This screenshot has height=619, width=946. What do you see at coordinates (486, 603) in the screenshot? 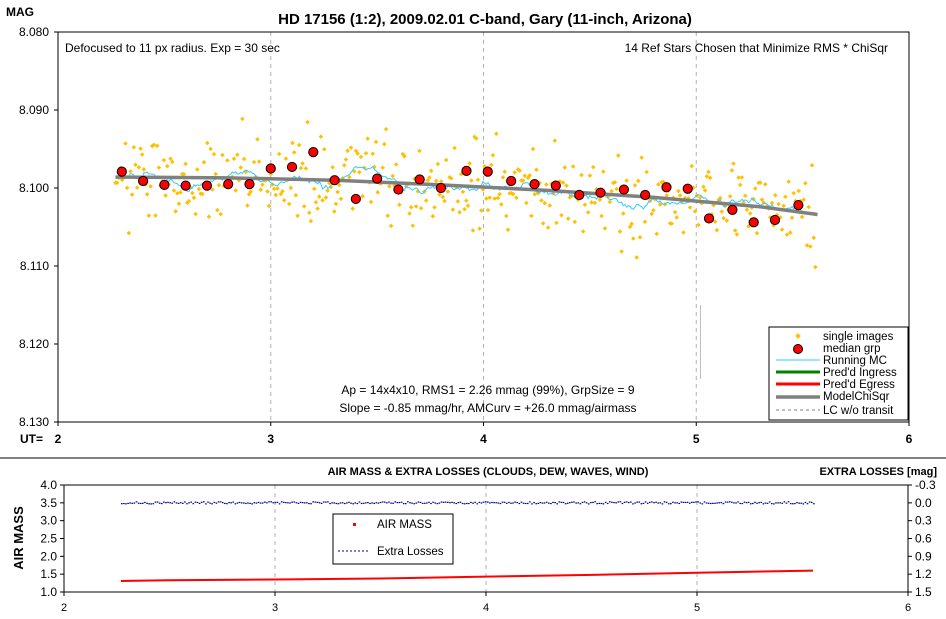
I see `bottom-x-ticks: 2 3 4 5 6` at bounding box center [486, 603].